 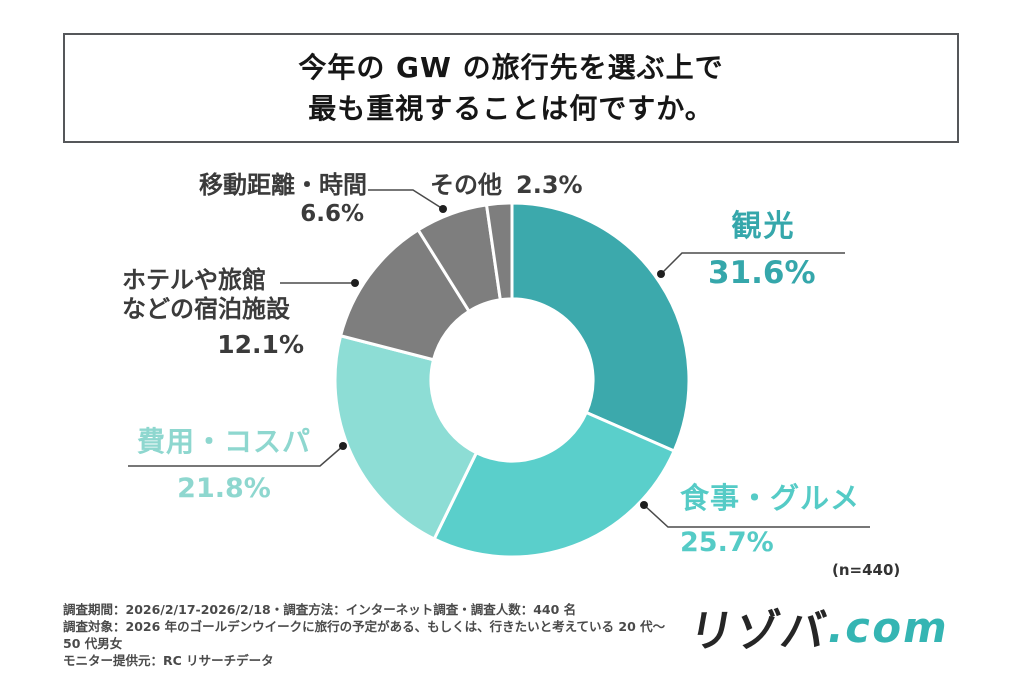 What do you see at coordinates (506, 185) in the screenshot?
I see `label-sonota: その他 2.3%` at bounding box center [506, 185].